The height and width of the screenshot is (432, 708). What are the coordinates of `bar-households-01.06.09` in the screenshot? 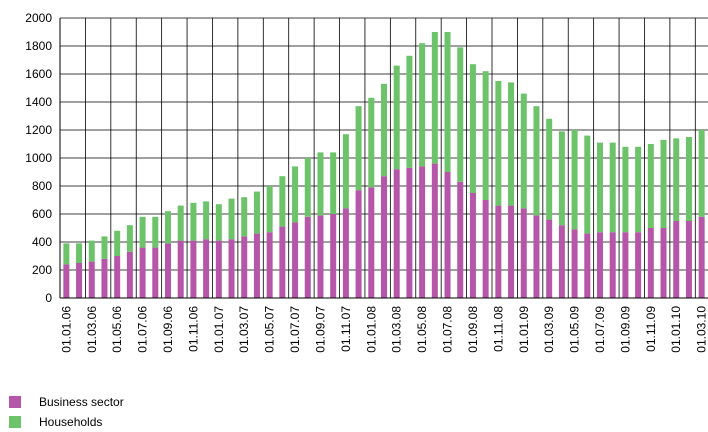 It's located at (587, 184).